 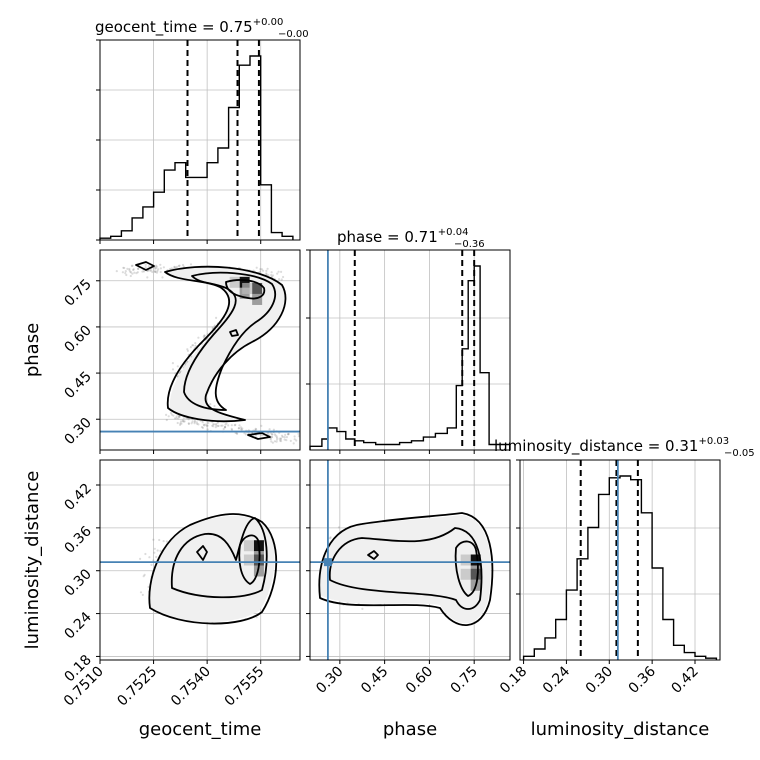 What do you see at coordinates (464, 680) in the screenshot?
I see `p21-xtick-label-3: 0.75` at bounding box center [464, 680].